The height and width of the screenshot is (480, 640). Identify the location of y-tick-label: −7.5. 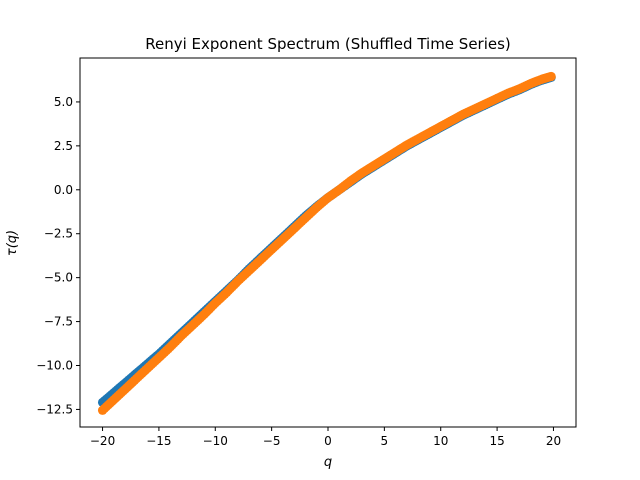
(58, 322).